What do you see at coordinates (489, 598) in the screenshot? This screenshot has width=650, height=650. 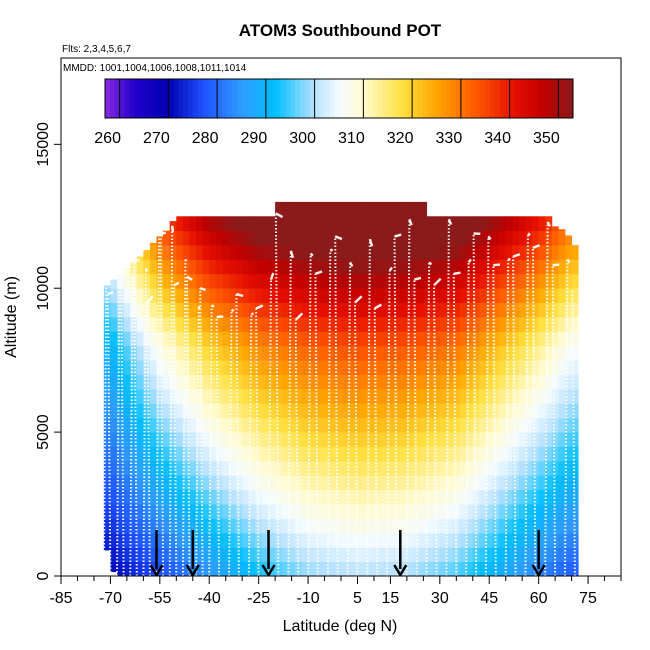 I see `x-tick-label: 45` at bounding box center [489, 598].